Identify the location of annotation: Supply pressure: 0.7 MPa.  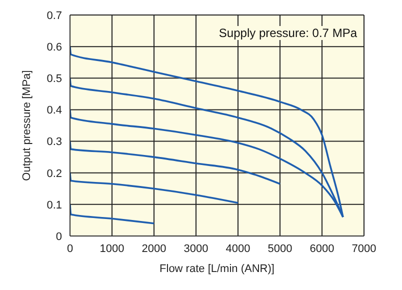
(288, 33).